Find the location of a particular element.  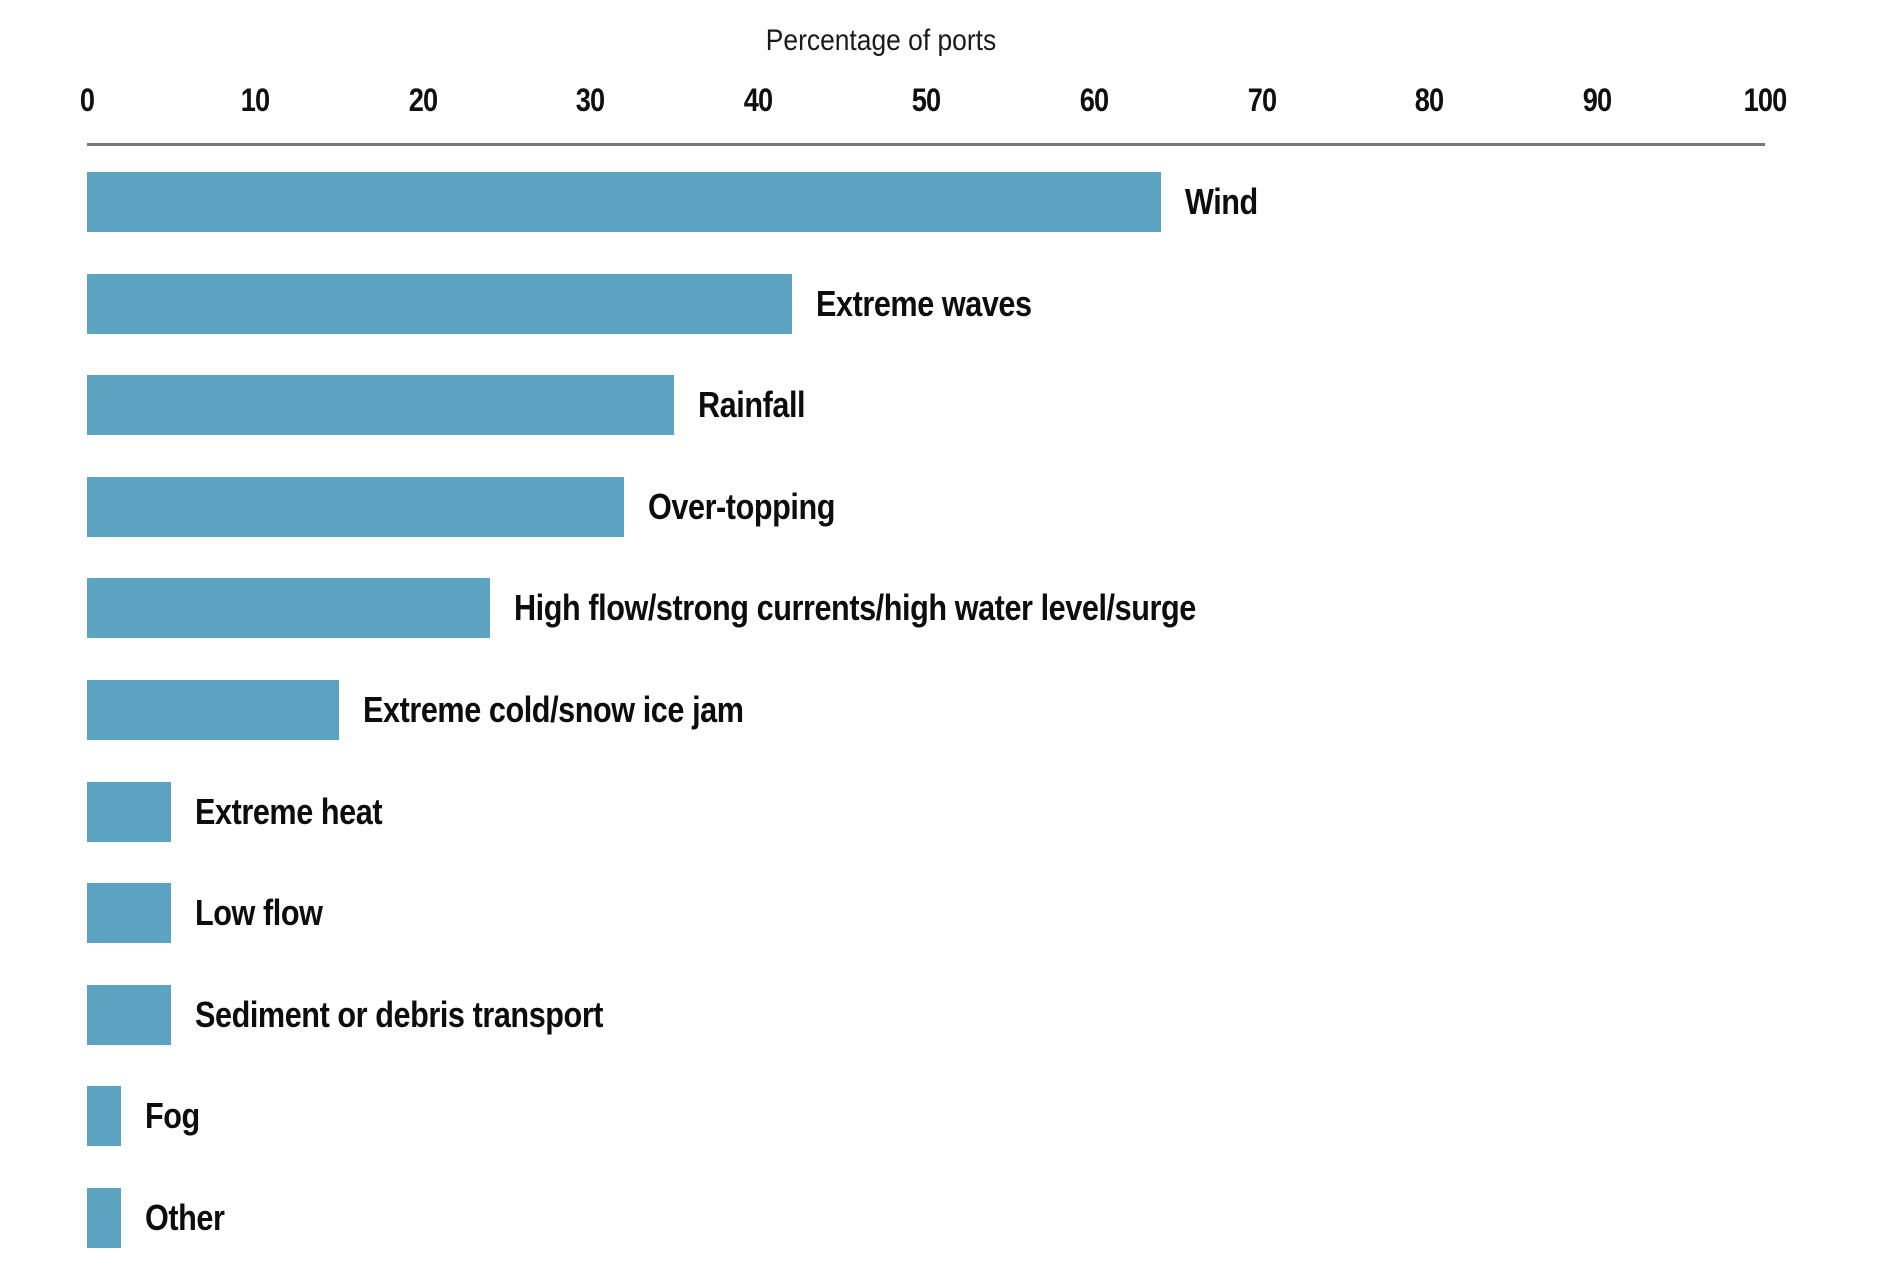

x-axis-tick-label: 0 is located at coordinates (87, 100).